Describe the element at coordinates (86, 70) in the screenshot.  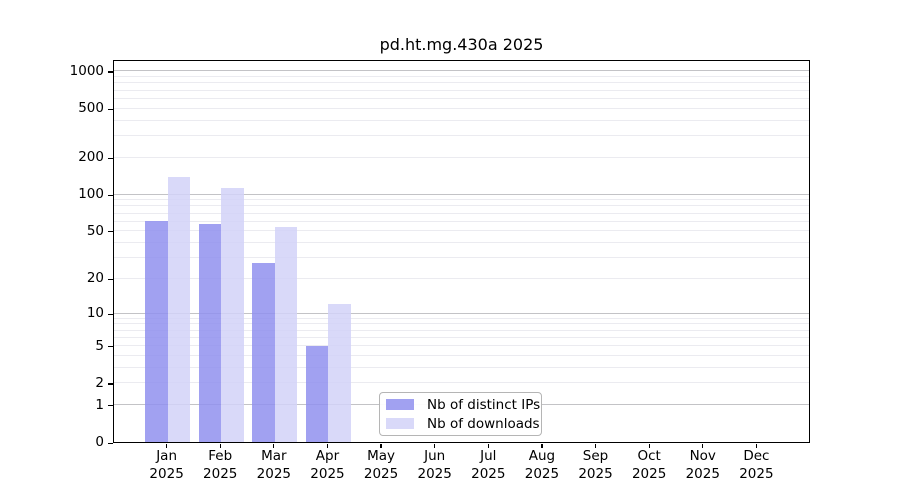
I see `y-tick-label-1000: 1000` at that location.